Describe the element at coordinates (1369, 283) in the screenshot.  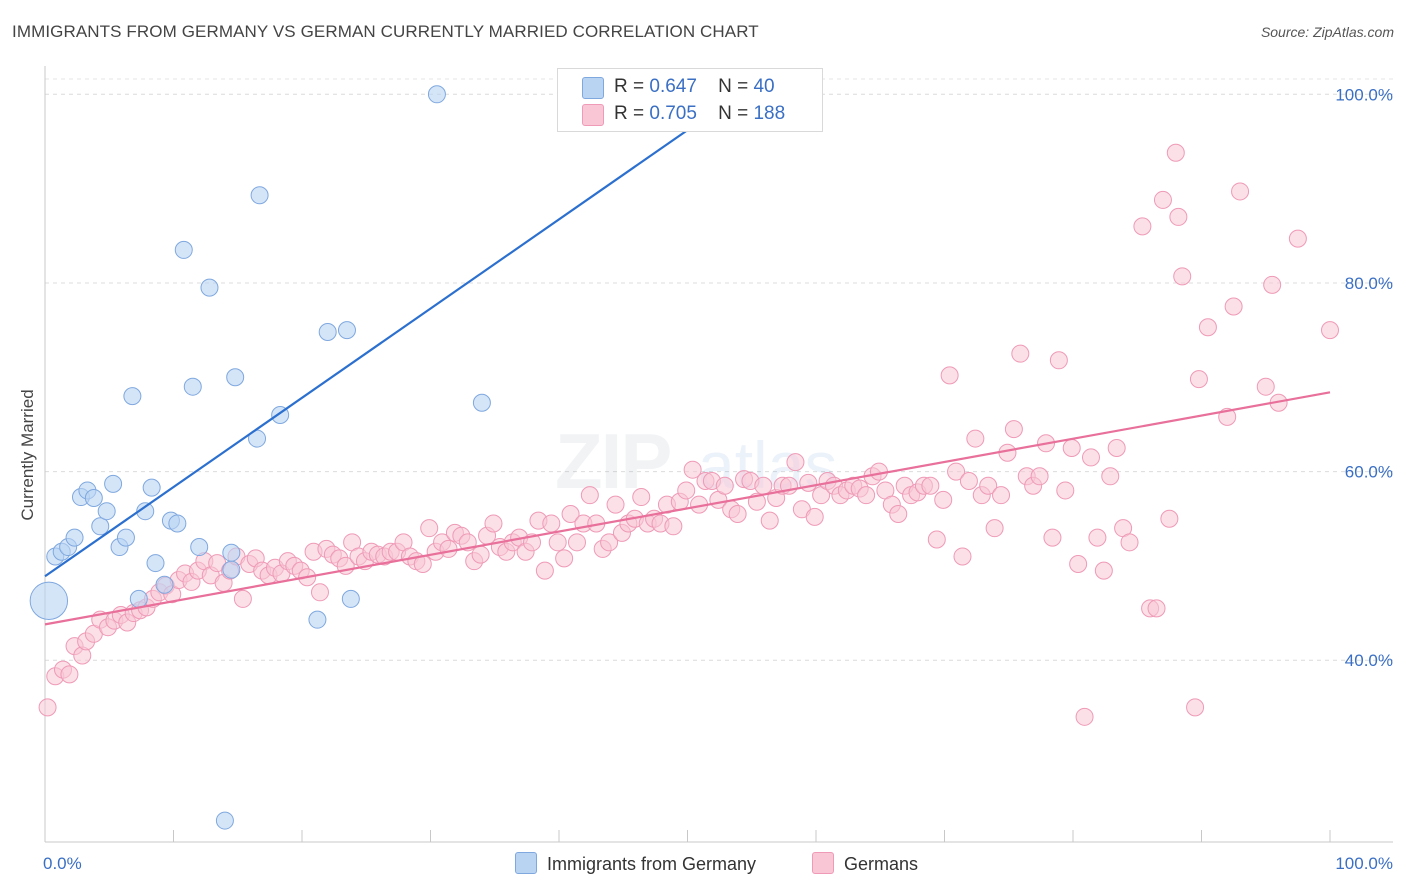
I see `y-tick-label: 80.0%` at that location.